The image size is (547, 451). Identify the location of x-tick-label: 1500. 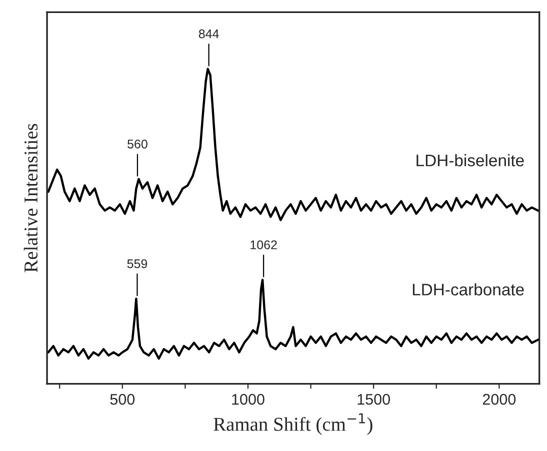
(374, 399).